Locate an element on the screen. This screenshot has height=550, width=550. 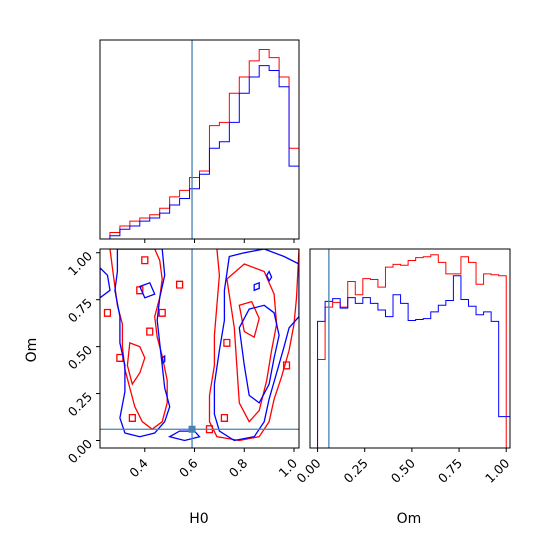
frame-2d is located at coordinates (199, 348).